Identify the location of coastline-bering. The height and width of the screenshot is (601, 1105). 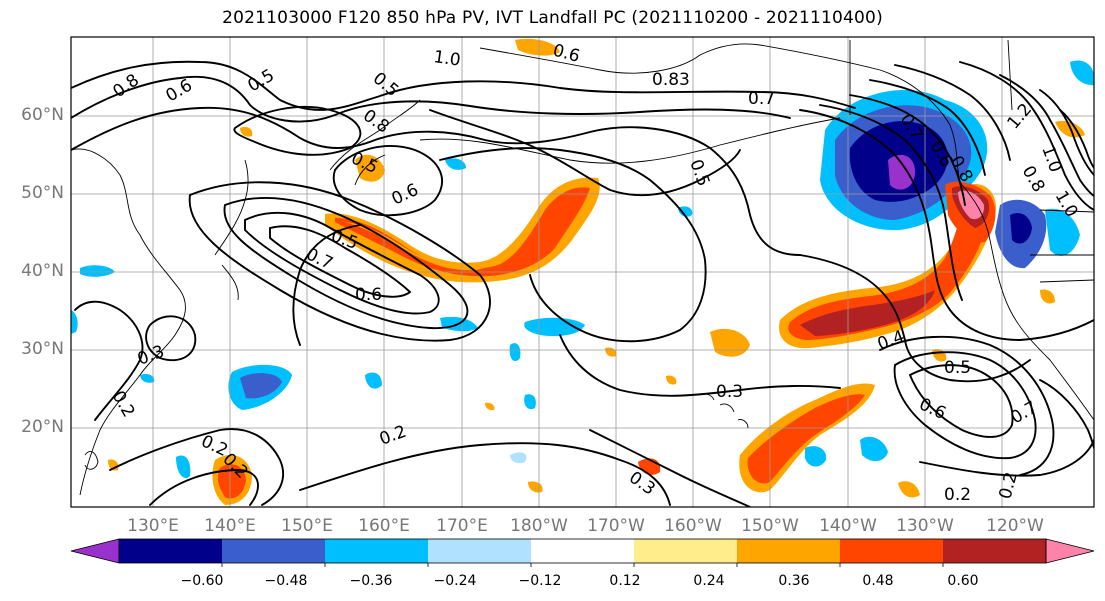
(620, 58).